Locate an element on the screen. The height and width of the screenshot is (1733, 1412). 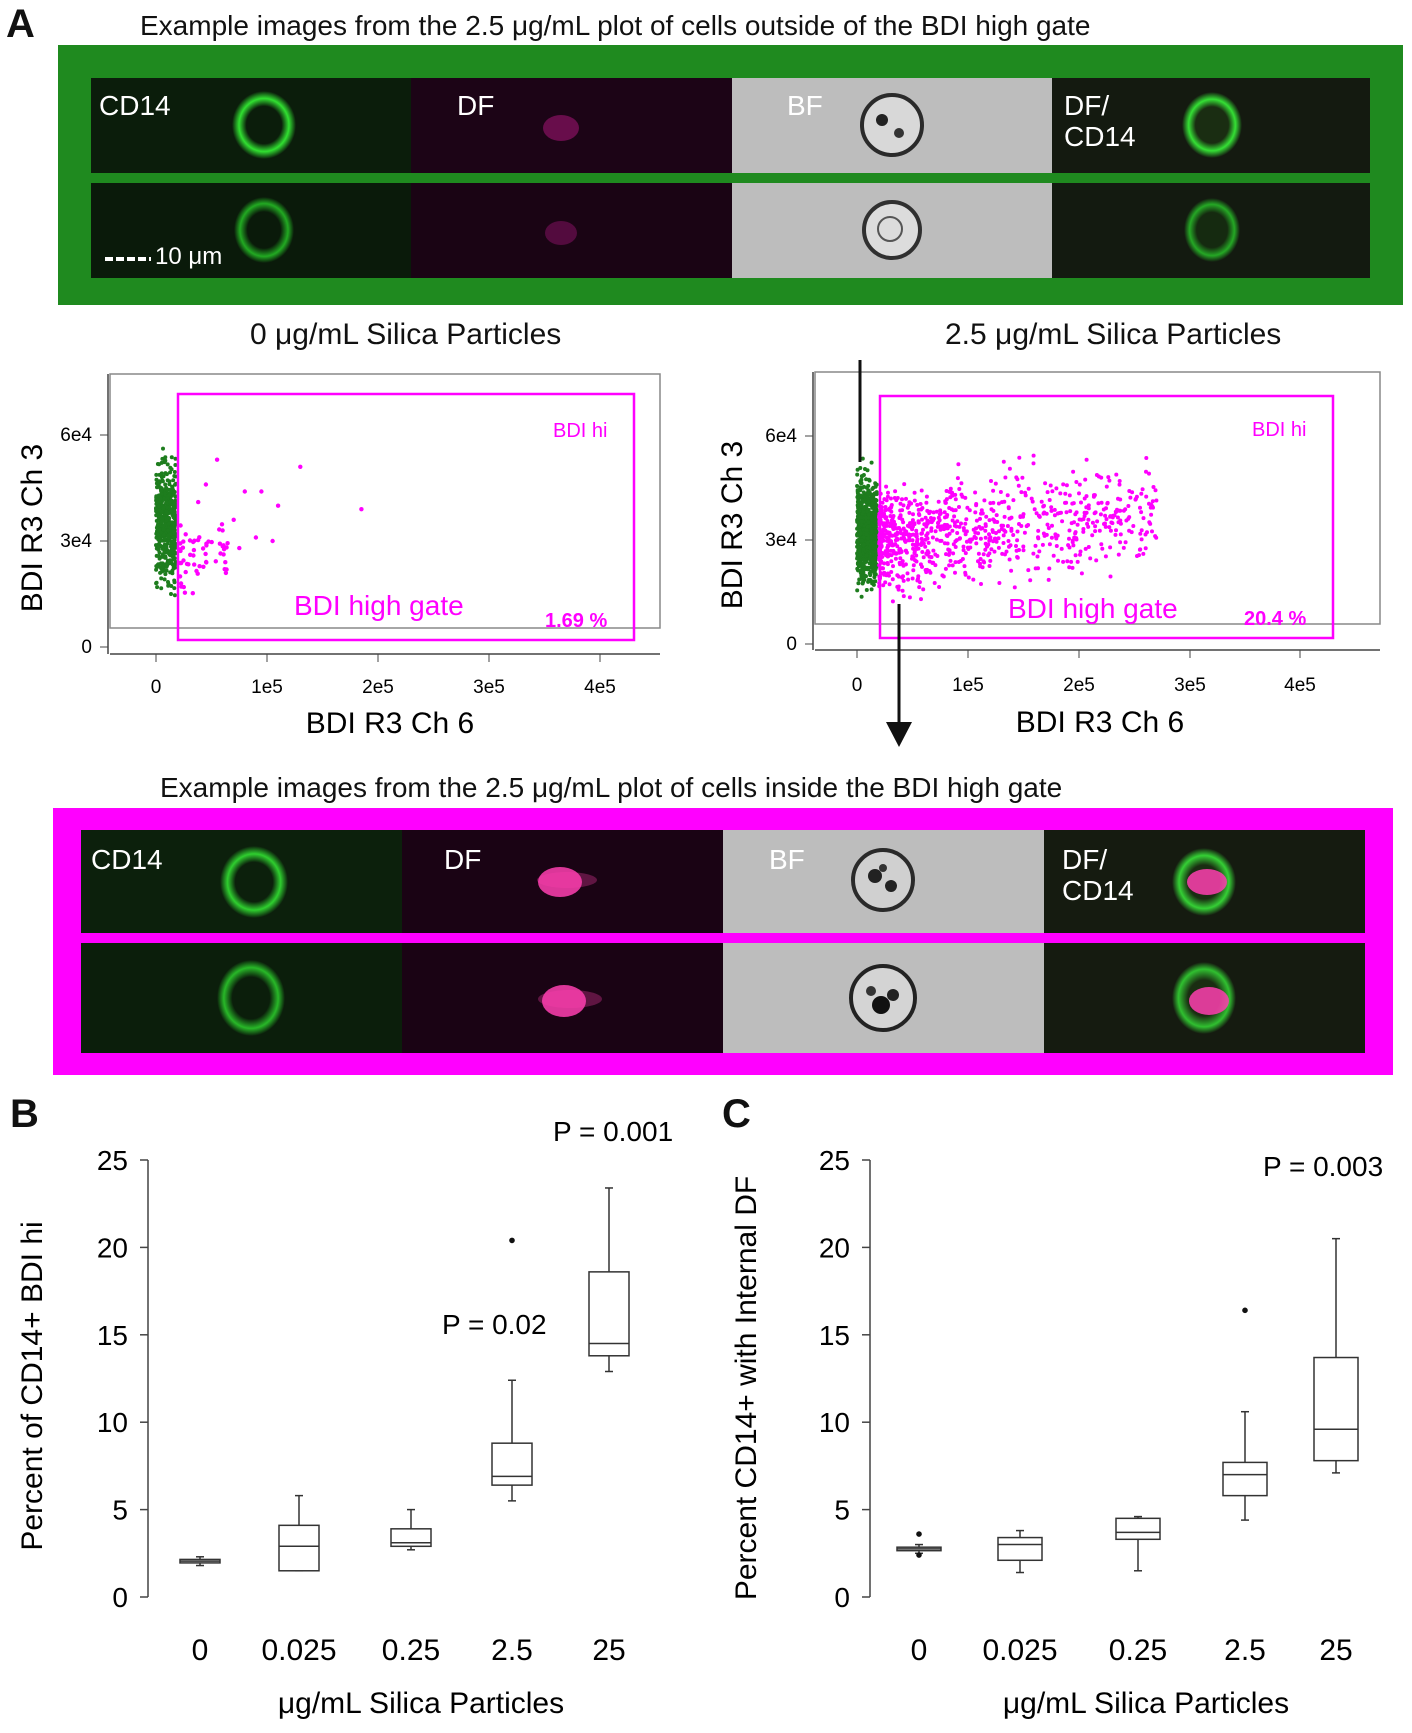
box-2.5 is located at coordinates (512, 1369).